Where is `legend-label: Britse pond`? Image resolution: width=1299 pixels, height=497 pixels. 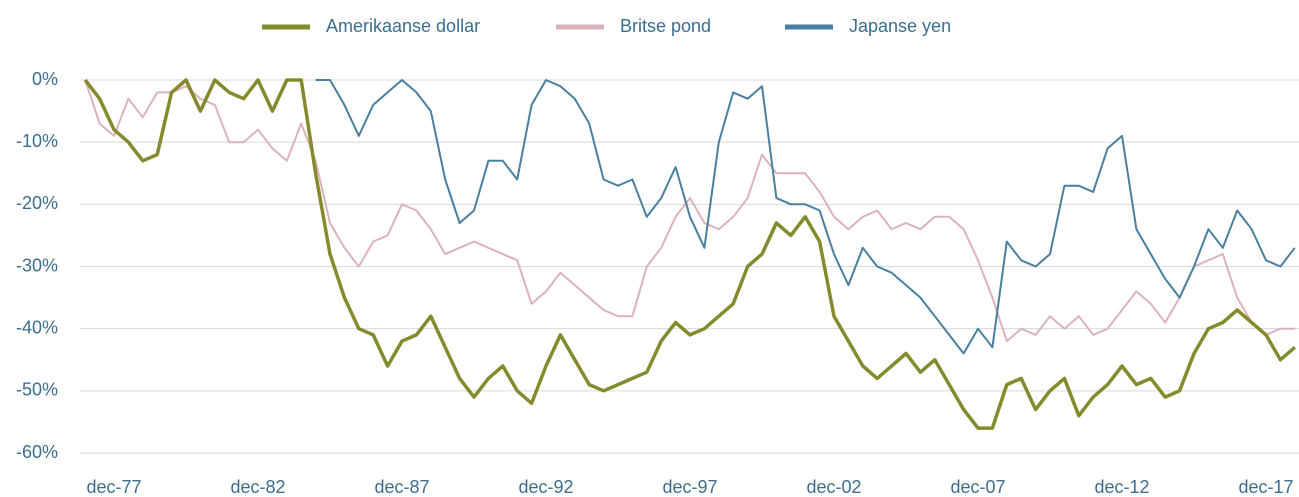 legend-label: Britse pond is located at coordinates (665, 26).